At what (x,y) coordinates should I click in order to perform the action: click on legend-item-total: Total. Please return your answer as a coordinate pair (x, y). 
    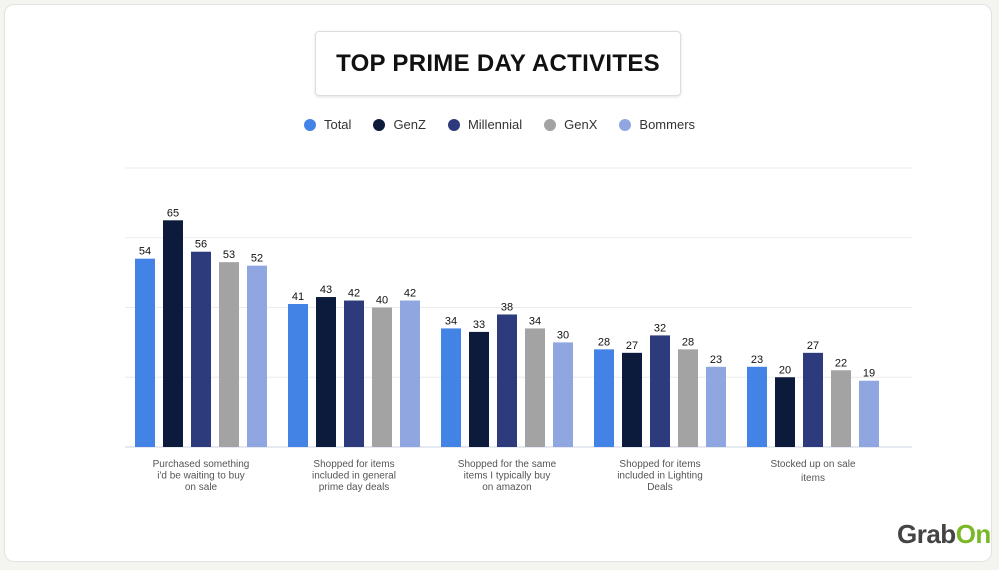
    Looking at the image, I should click on (327, 124).